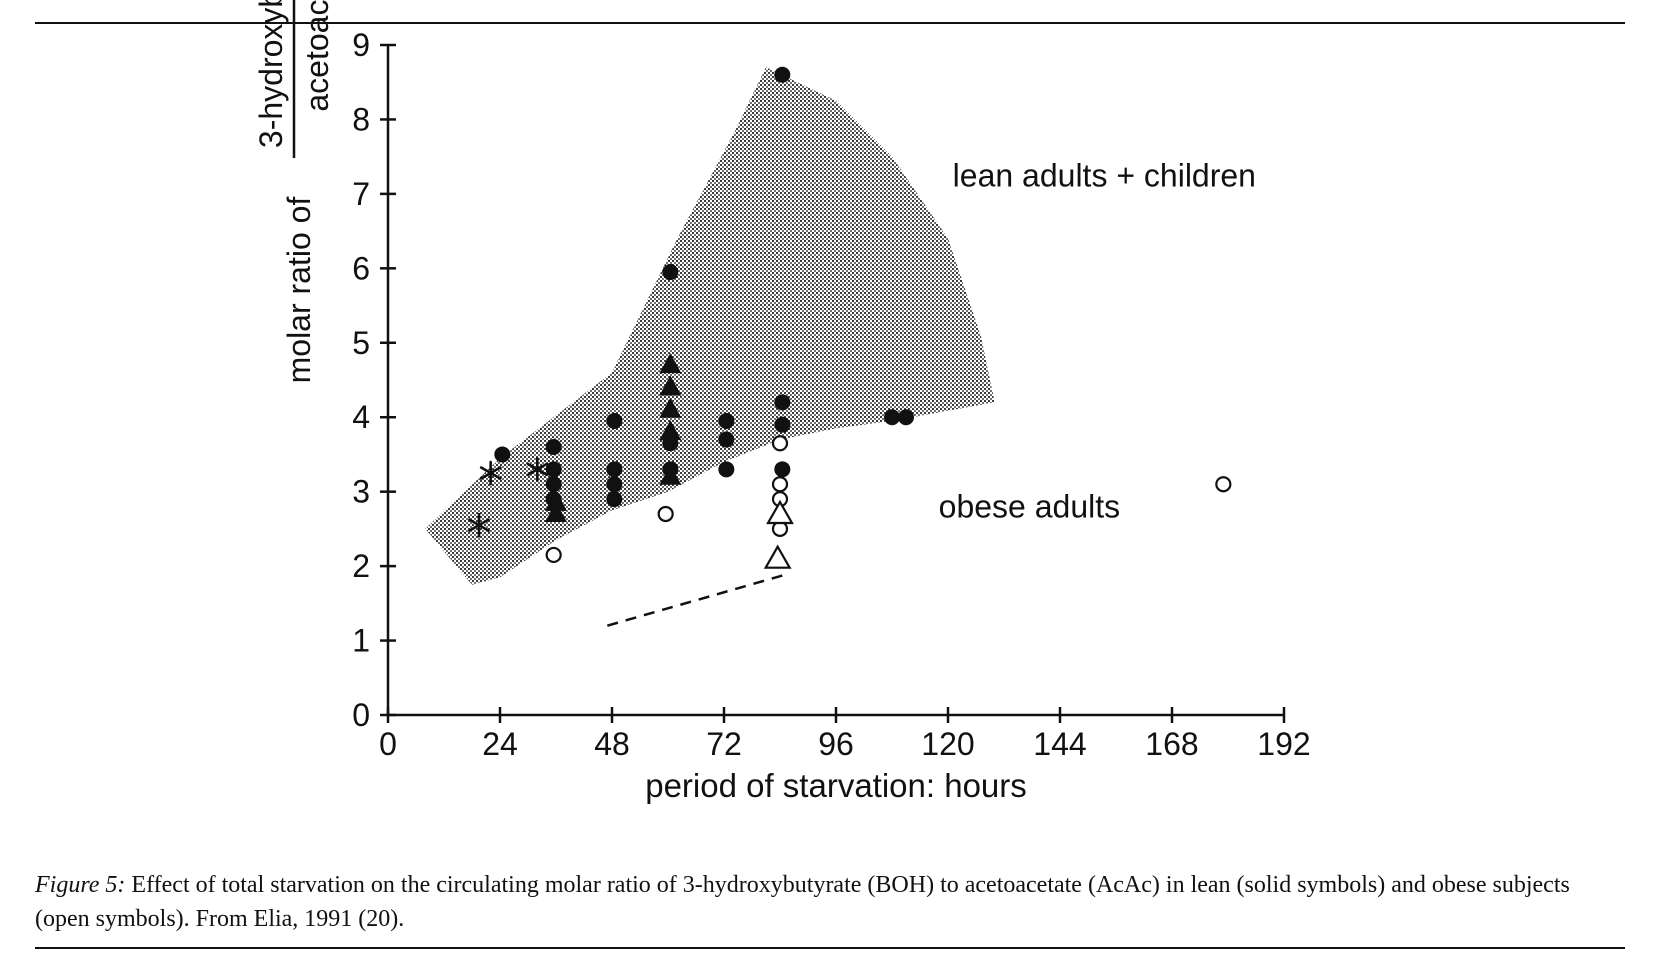  Describe the element at coordinates (299, 290) in the screenshot. I see `y-axis-label-prefix: molar ratio of` at that location.